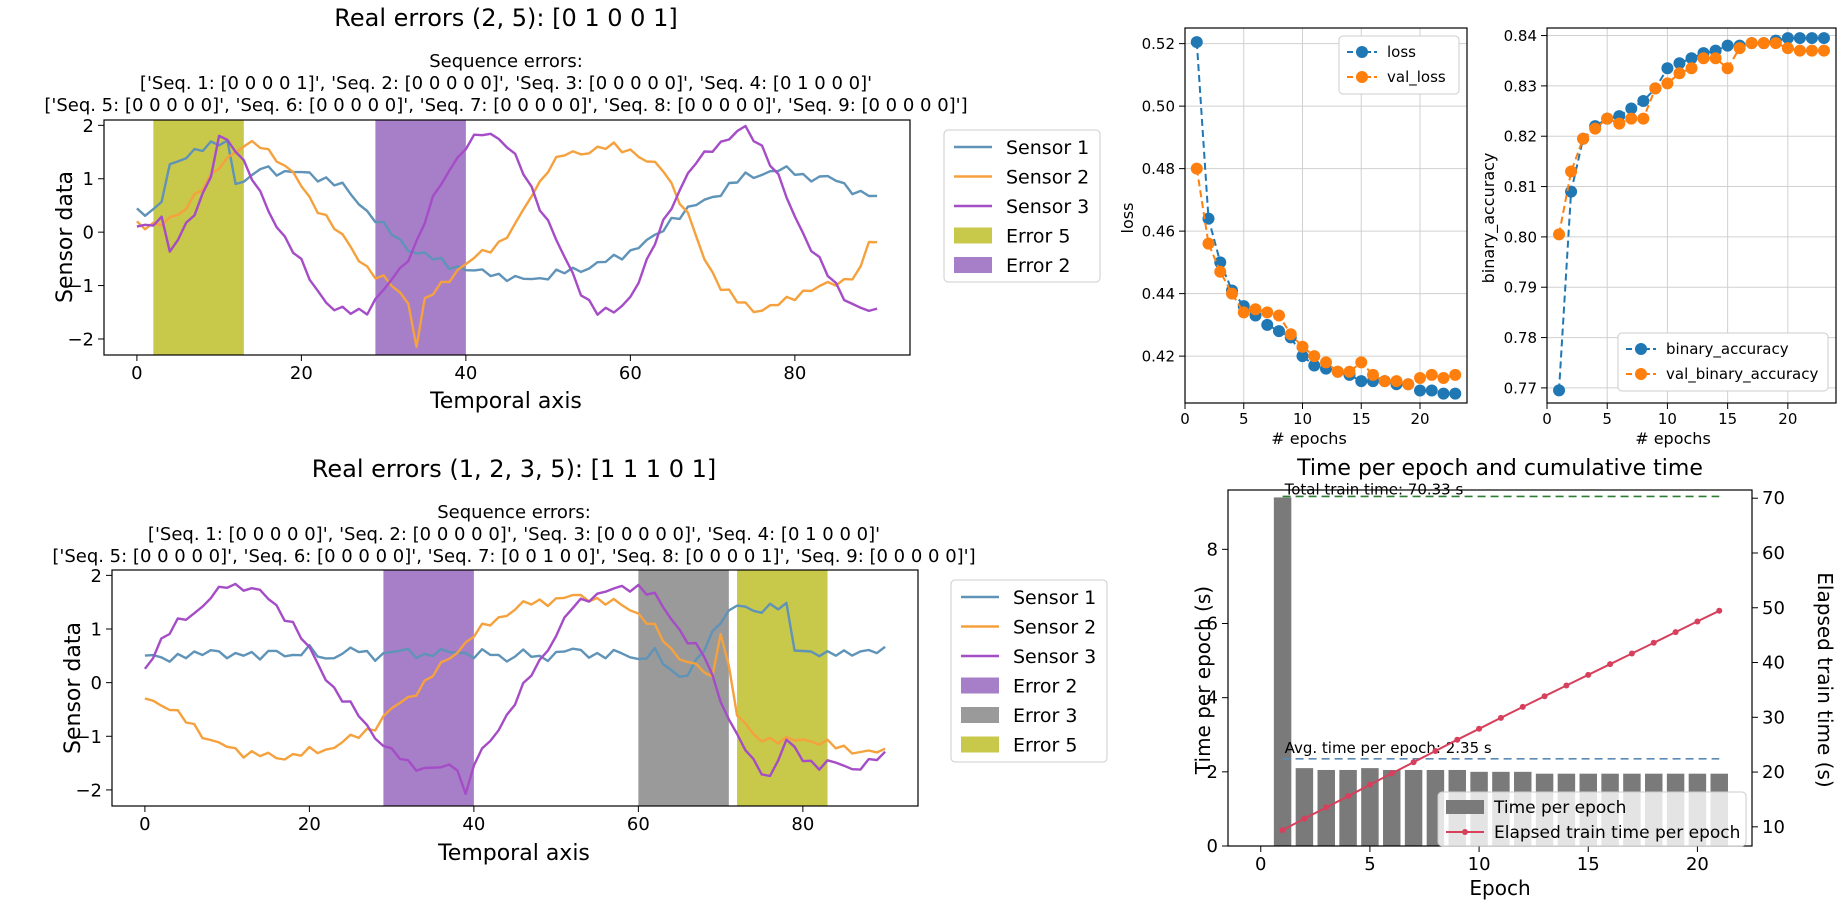 This screenshot has height=902, width=1844. What do you see at coordinates (1054, 657) in the screenshot?
I see `legend-label: Sensor 3` at bounding box center [1054, 657].